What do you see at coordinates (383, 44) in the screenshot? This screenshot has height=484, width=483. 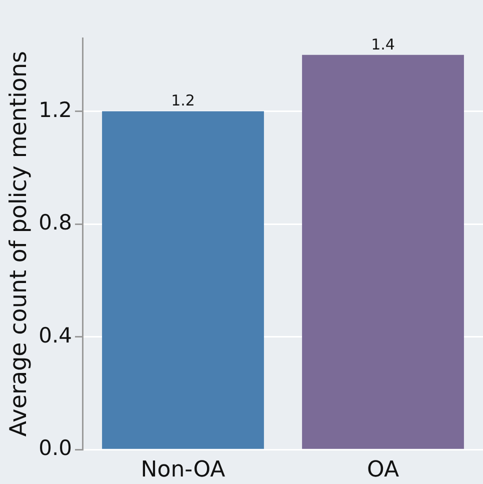 I see `data-label: 1.4` at bounding box center [383, 44].